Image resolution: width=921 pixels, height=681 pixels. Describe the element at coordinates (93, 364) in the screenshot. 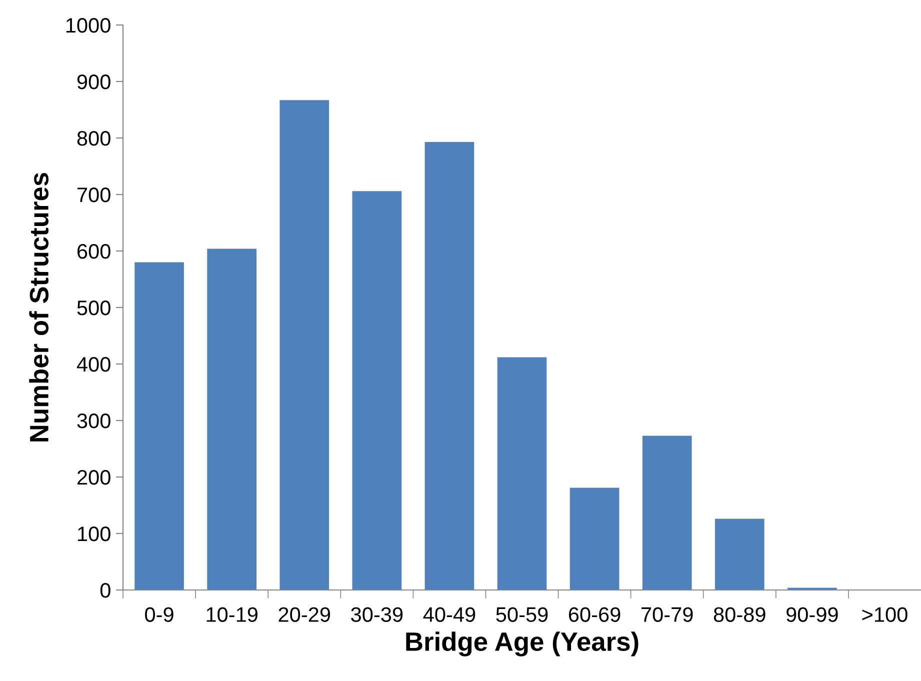

I see `y-tick-label: 400` at that location.